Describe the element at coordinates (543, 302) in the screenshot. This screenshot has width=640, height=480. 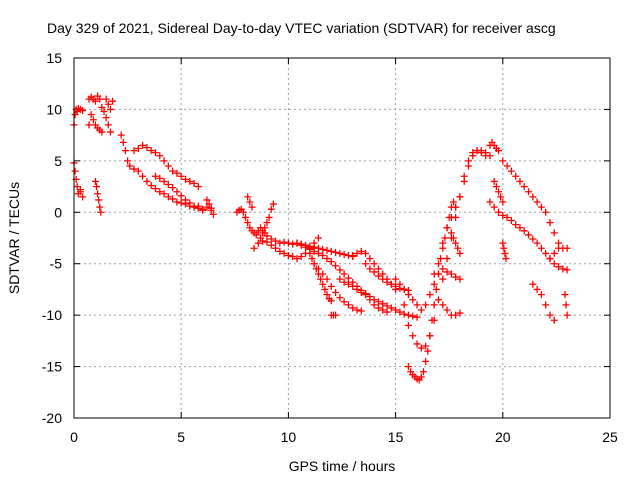
I see `series-t34` at that location.